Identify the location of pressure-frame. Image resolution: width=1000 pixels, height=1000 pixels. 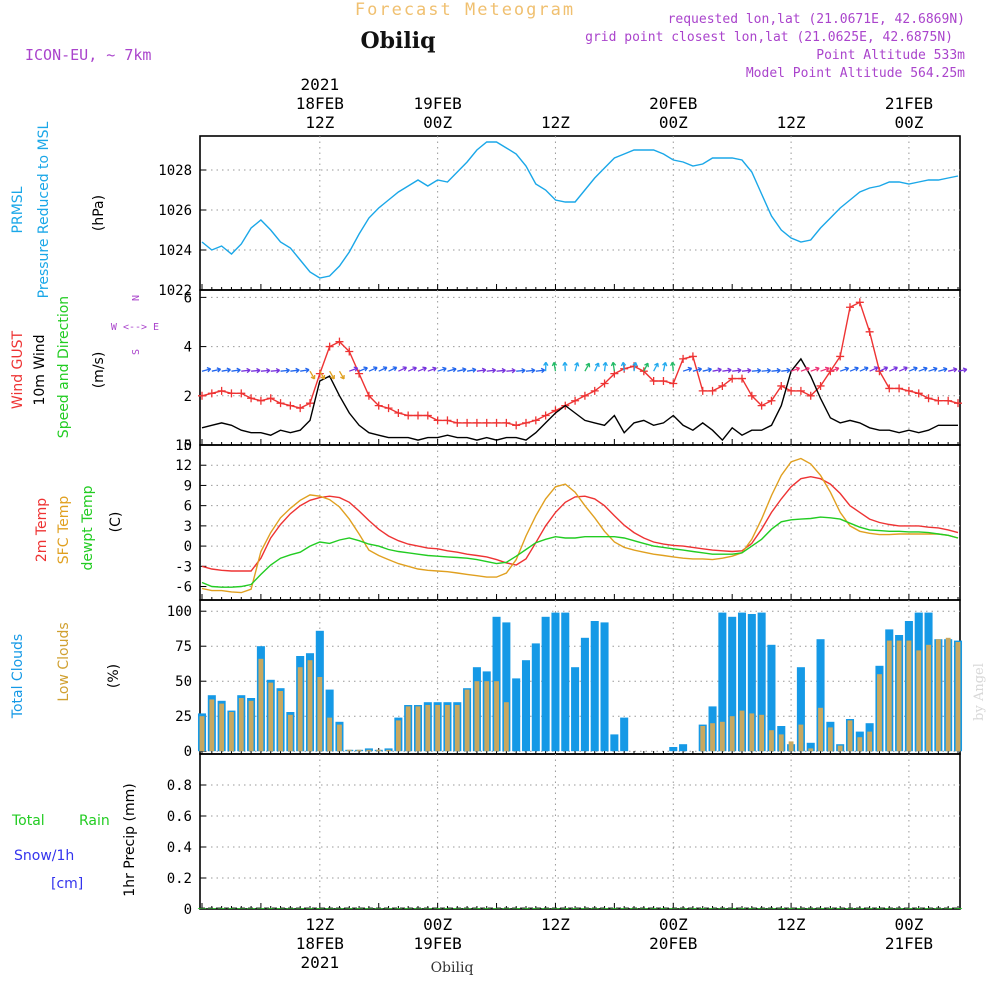
(580, 213).